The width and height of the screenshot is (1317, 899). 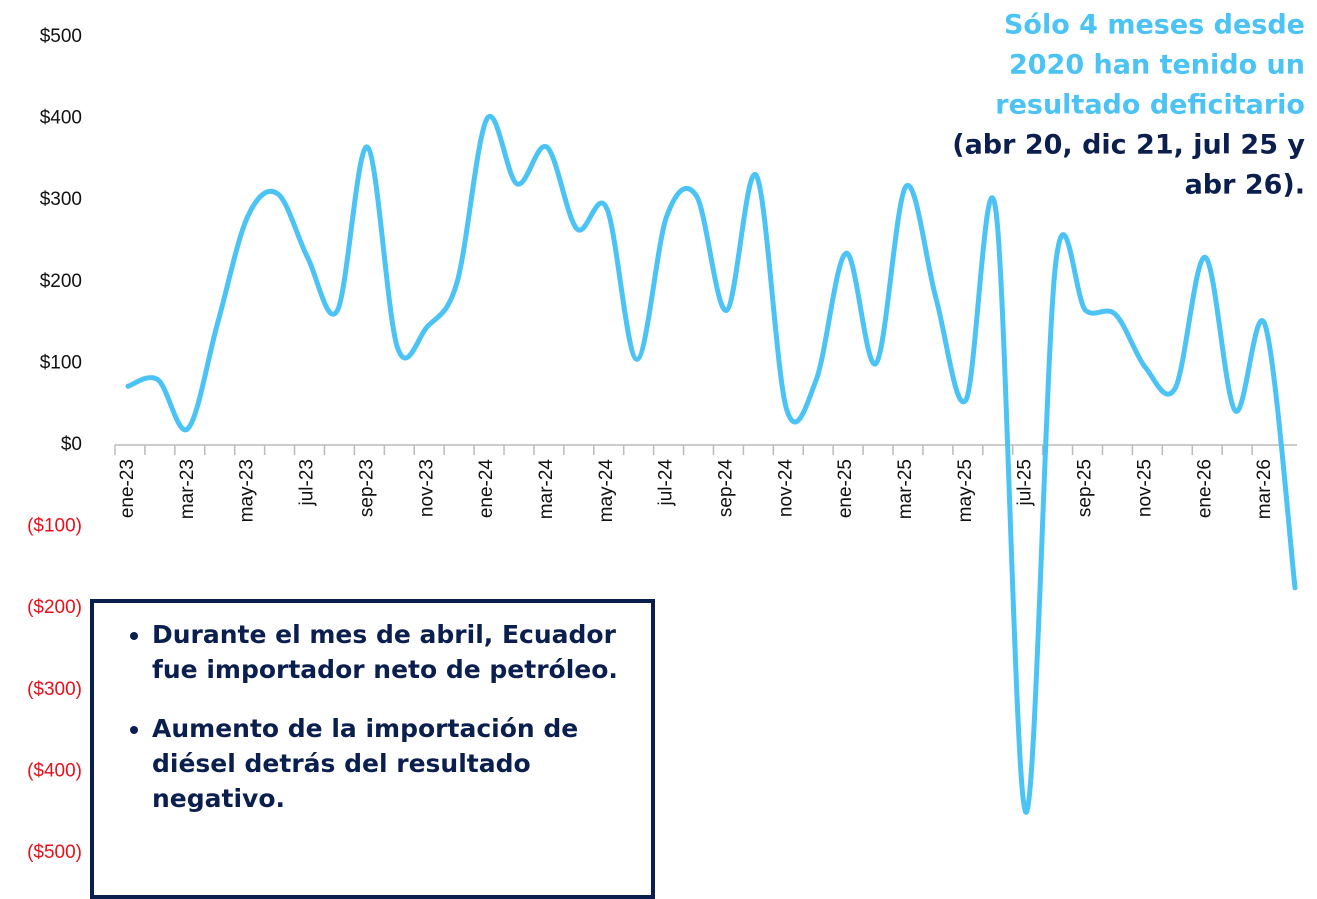 What do you see at coordinates (486, 489) in the screenshot?
I see `x-tick-label: ene-24` at bounding box center [486, 489].